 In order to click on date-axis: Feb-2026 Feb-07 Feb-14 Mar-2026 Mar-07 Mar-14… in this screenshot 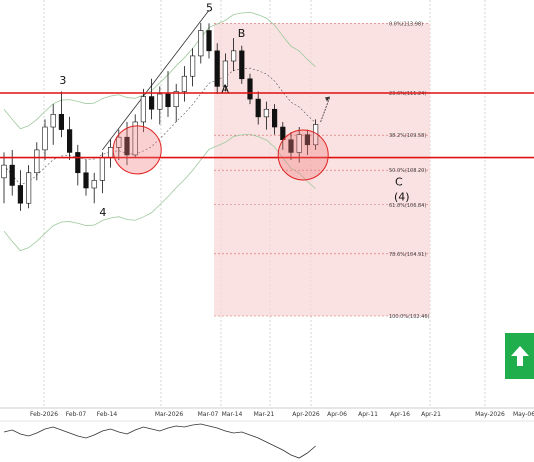, I will do `click(267, 412)`.